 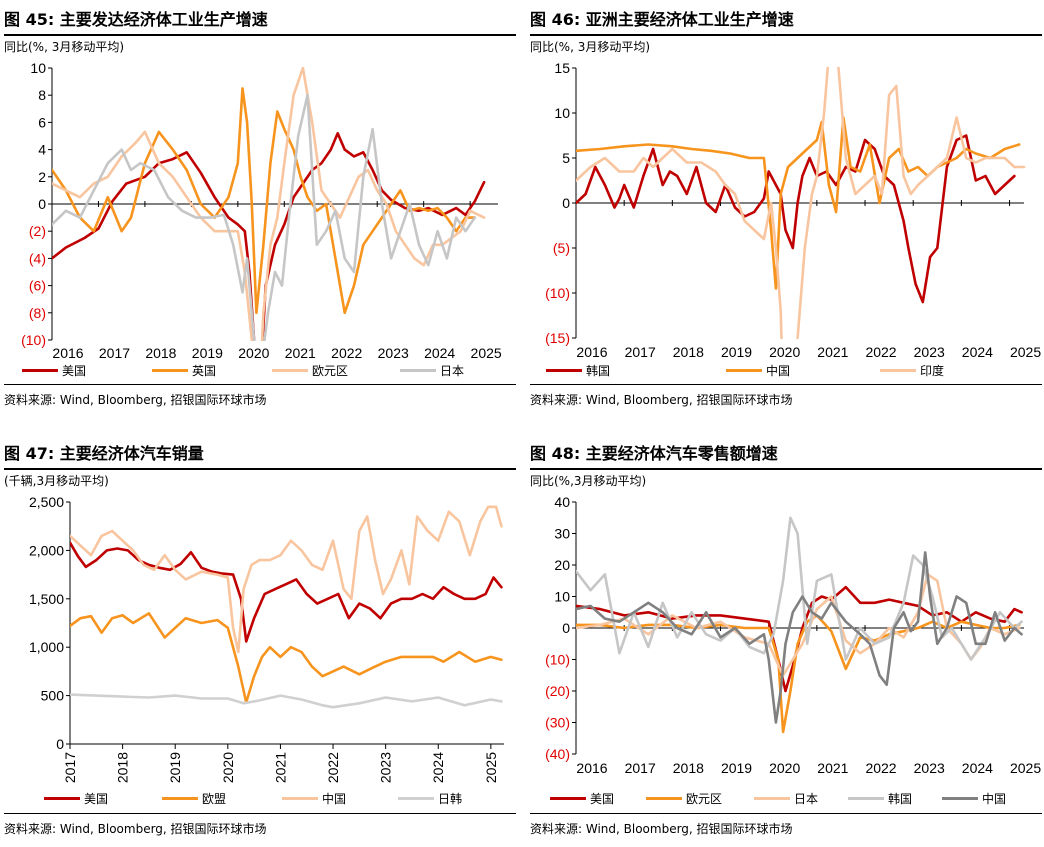 What do you see at coordinates (566, 158) in the screenshot?
I see `y-tick-label: 5` at bounding box center [566, 158].